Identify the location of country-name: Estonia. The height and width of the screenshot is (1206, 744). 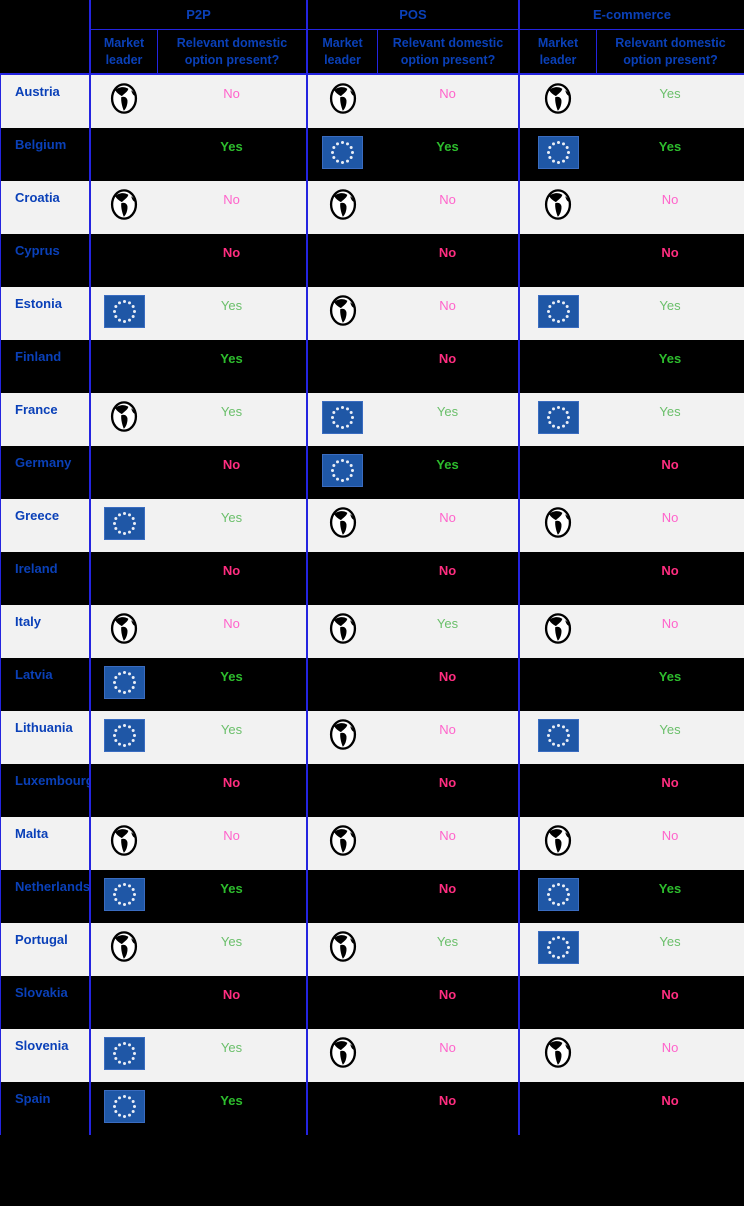
(44, 313).